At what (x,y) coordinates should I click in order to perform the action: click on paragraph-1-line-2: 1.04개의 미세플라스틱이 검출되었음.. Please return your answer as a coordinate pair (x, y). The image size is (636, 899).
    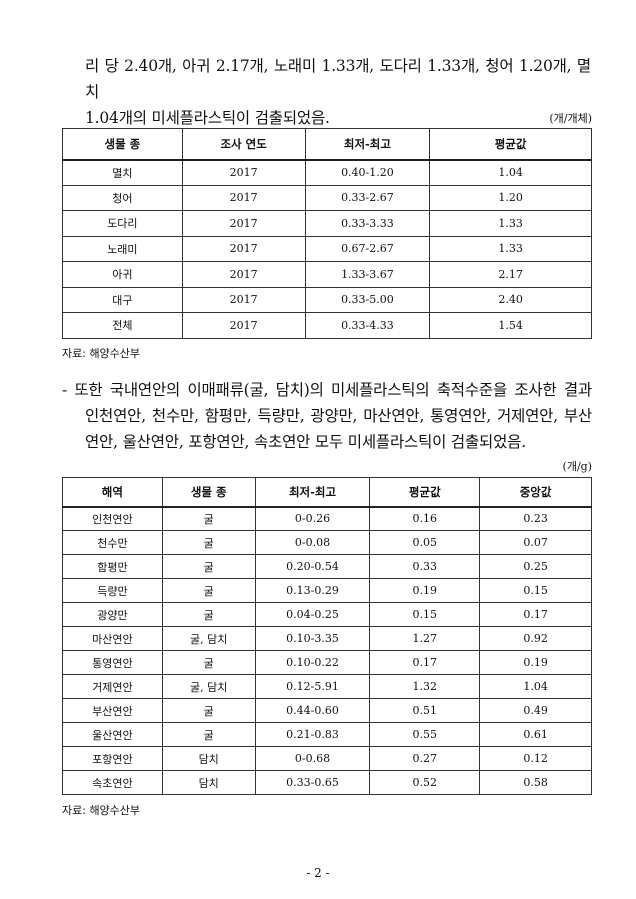
    Looking at the image, I should click on (207, 118).